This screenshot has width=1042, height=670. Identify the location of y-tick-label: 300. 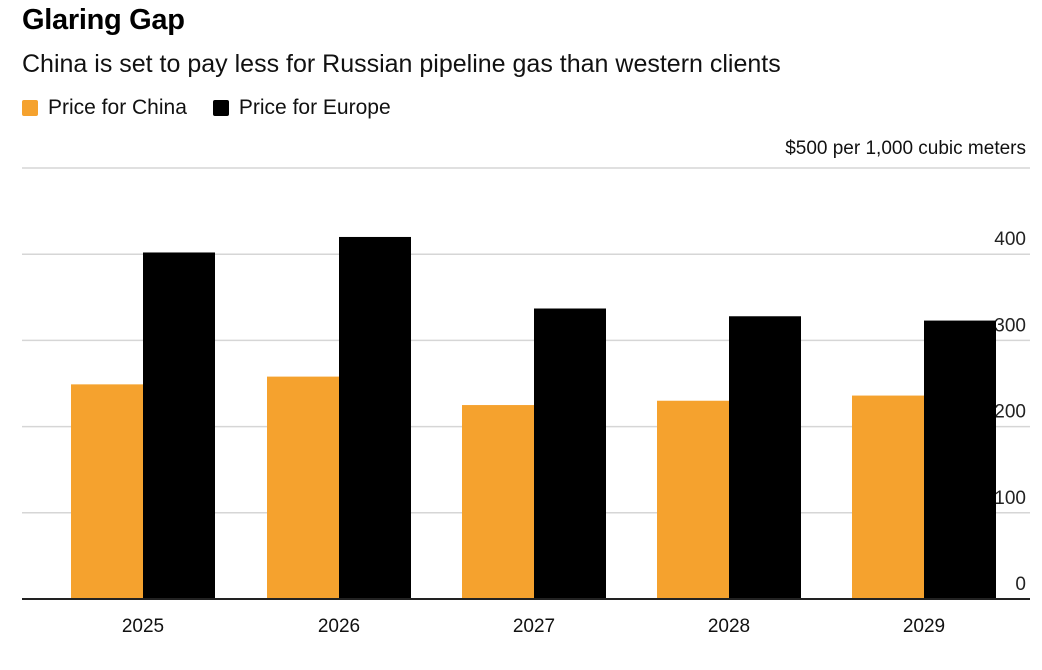
(1010, 325).